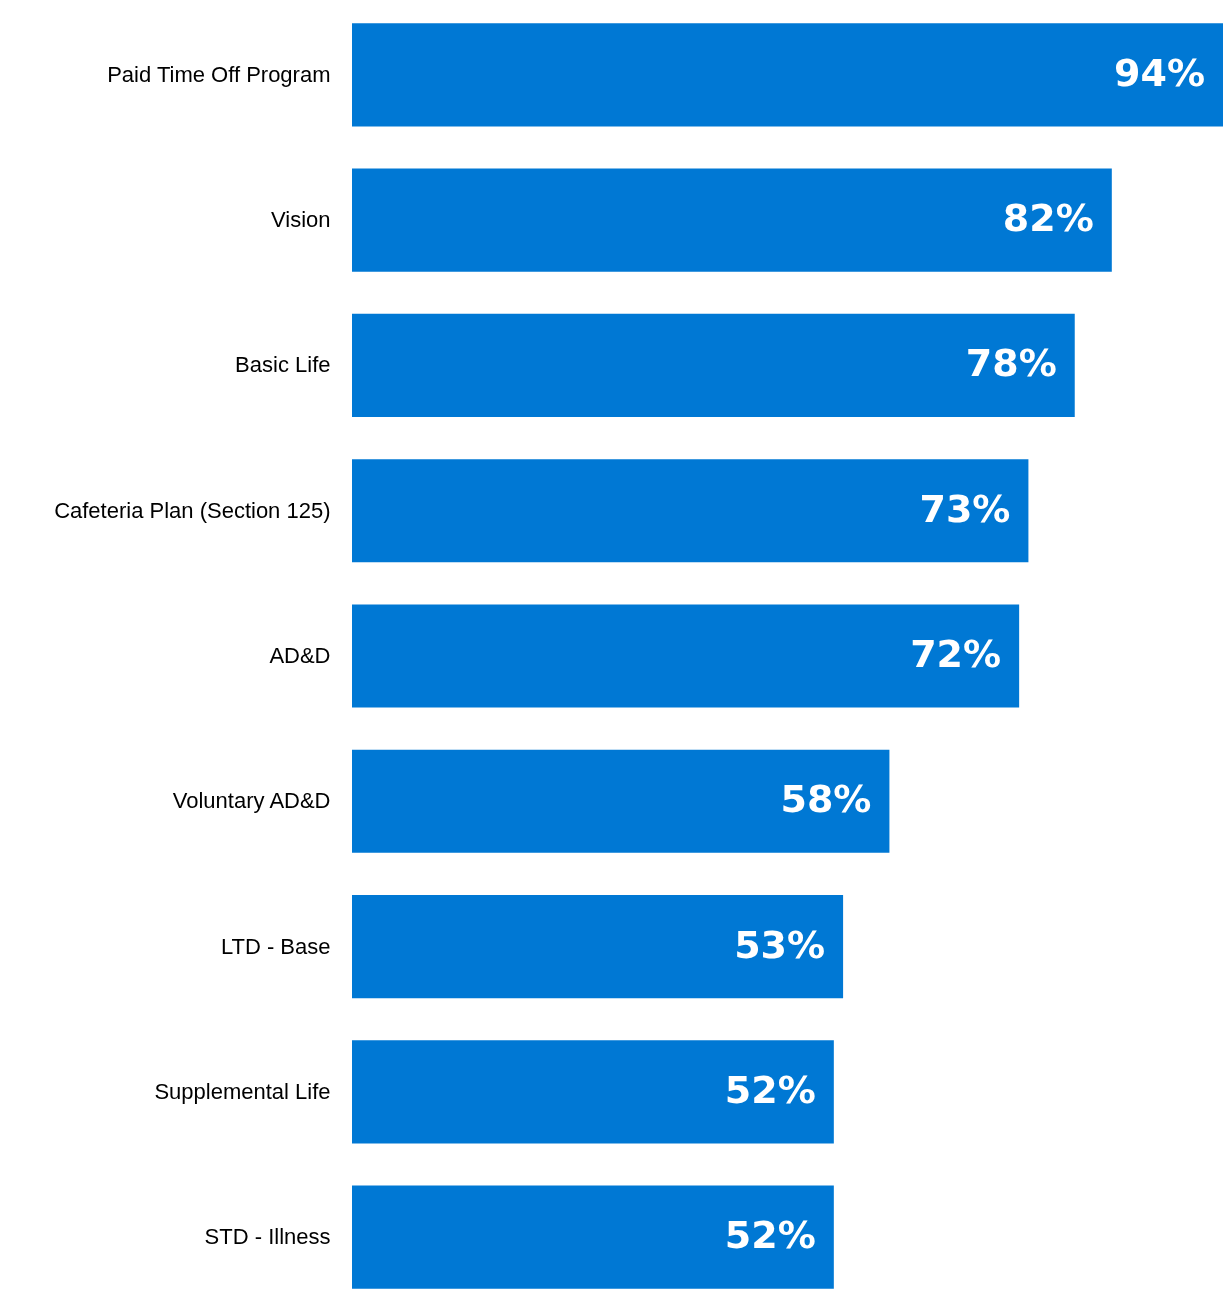  Describe the element at coordinates (267, 1237) in the screenshot. I see `y-tick-label: STD - Illness` at that location.